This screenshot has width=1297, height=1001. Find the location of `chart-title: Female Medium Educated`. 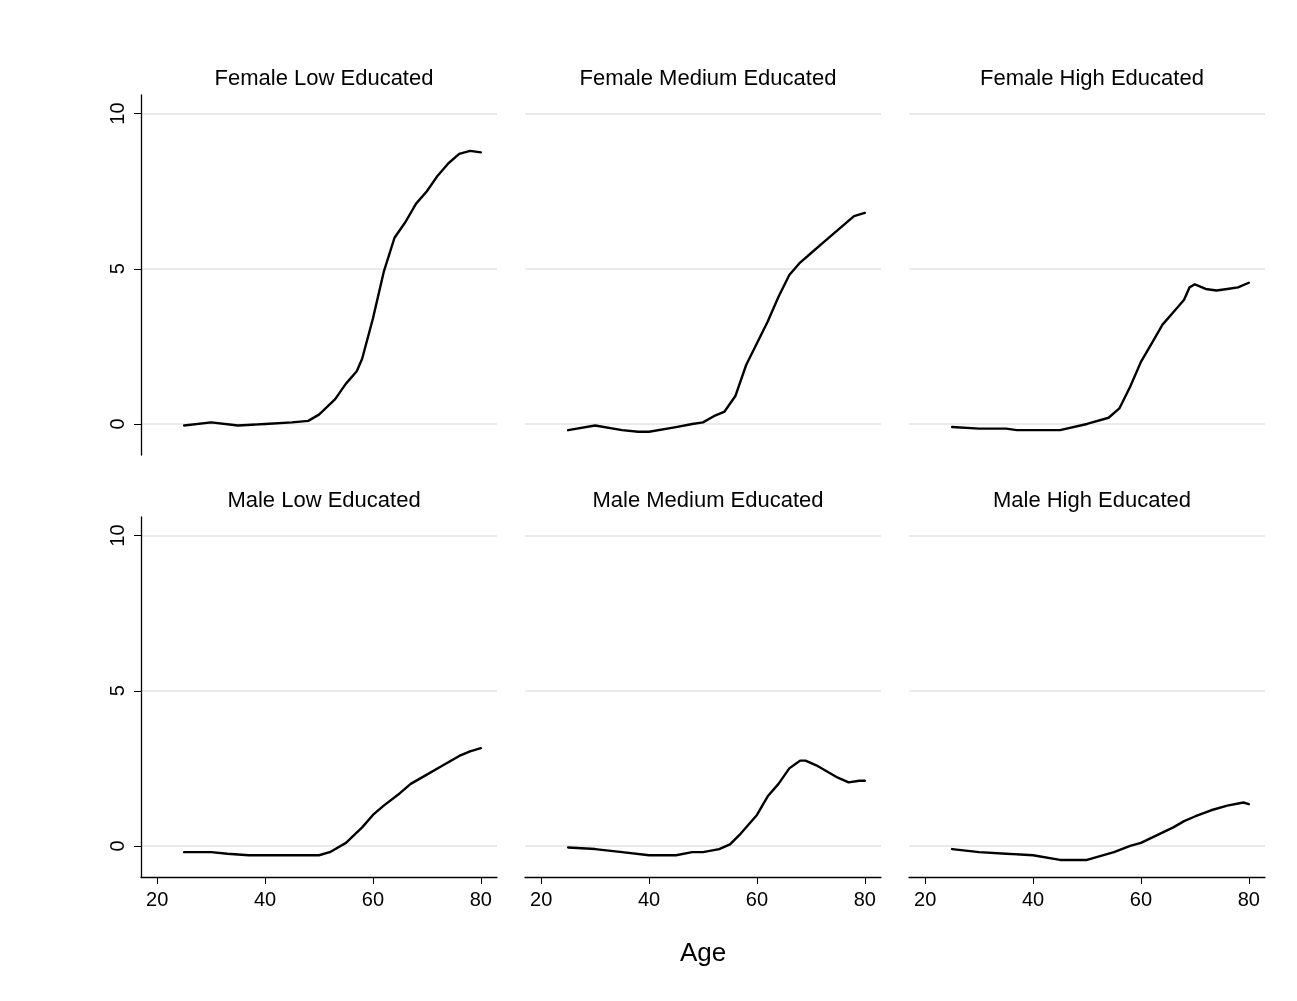

chart-title: Female Medium Educated is located at coordinates (708, 77).